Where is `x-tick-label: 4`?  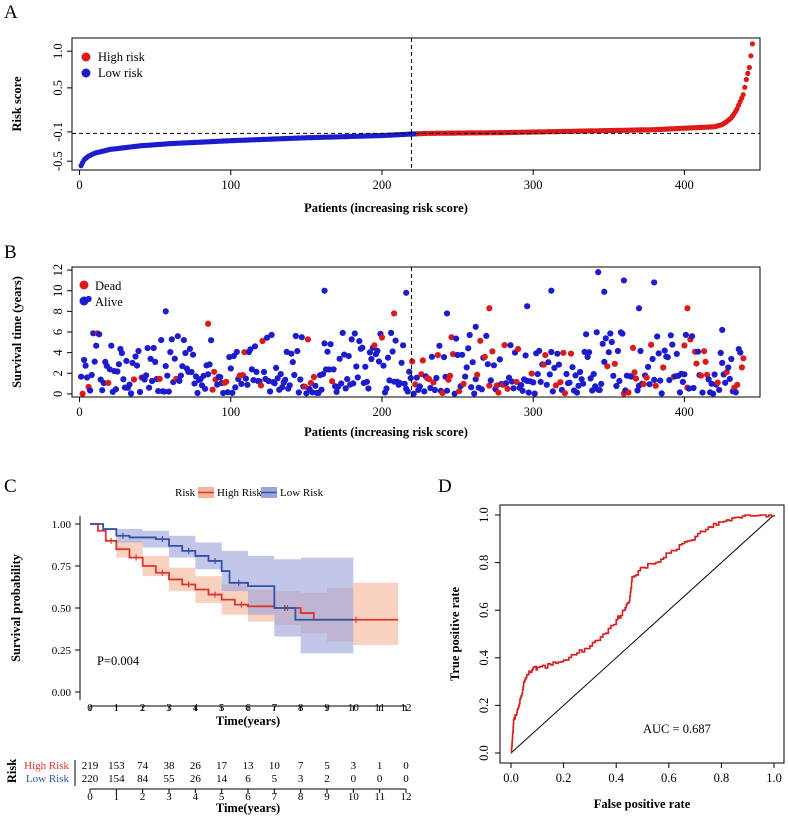
x-tick-label: 4 is located at coordinates (196, 797).